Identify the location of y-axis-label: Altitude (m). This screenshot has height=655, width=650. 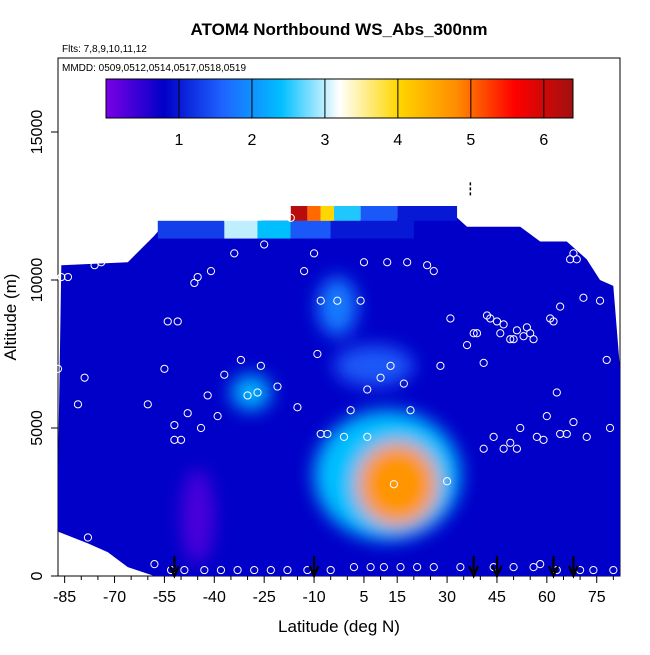
(10, 317).